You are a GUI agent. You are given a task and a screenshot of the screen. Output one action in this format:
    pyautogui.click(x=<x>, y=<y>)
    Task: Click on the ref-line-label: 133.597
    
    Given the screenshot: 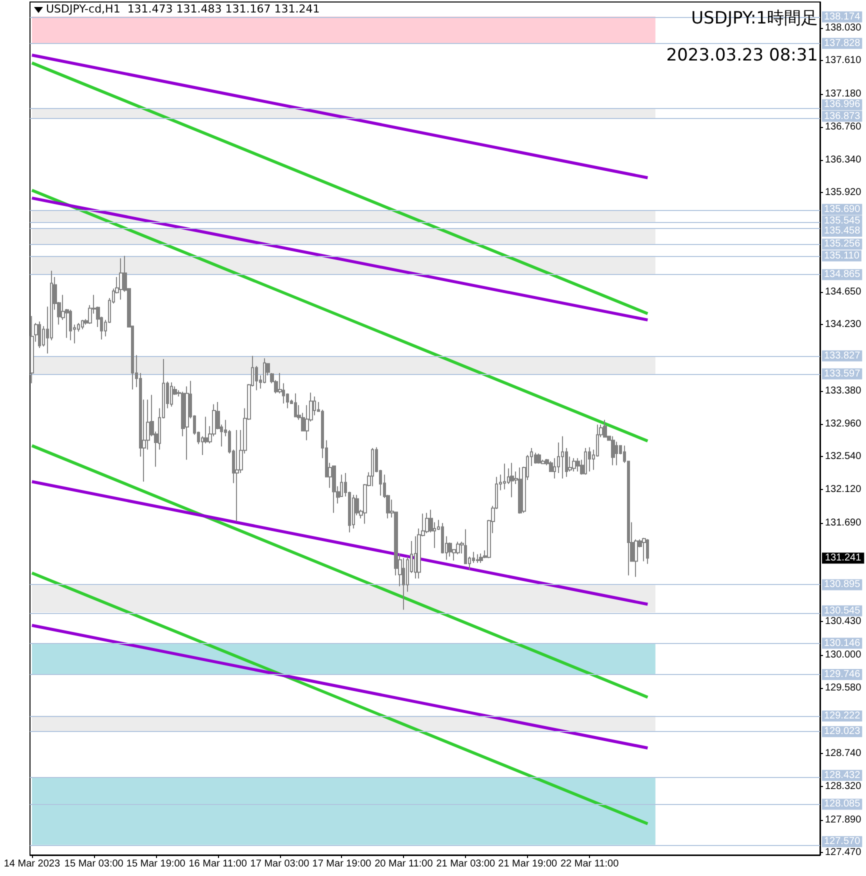 What is the action you would take?
    pyautogui.click(x=842, y=374)
    